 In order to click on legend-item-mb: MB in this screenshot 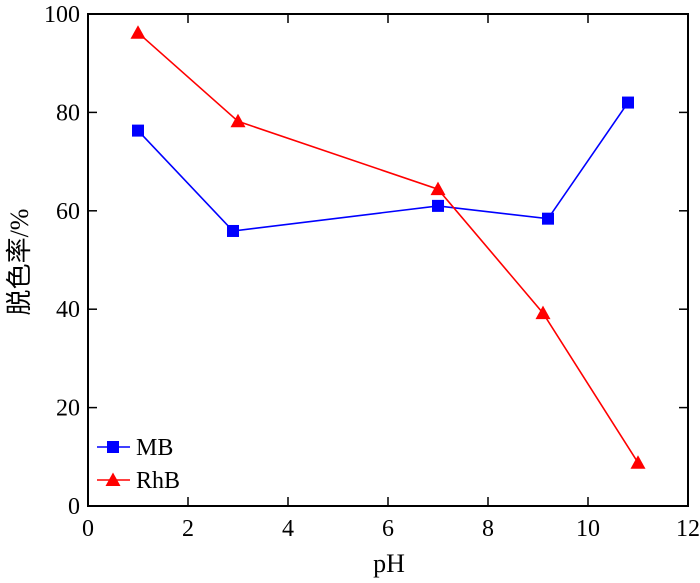, I will do `click(135, 448)`.